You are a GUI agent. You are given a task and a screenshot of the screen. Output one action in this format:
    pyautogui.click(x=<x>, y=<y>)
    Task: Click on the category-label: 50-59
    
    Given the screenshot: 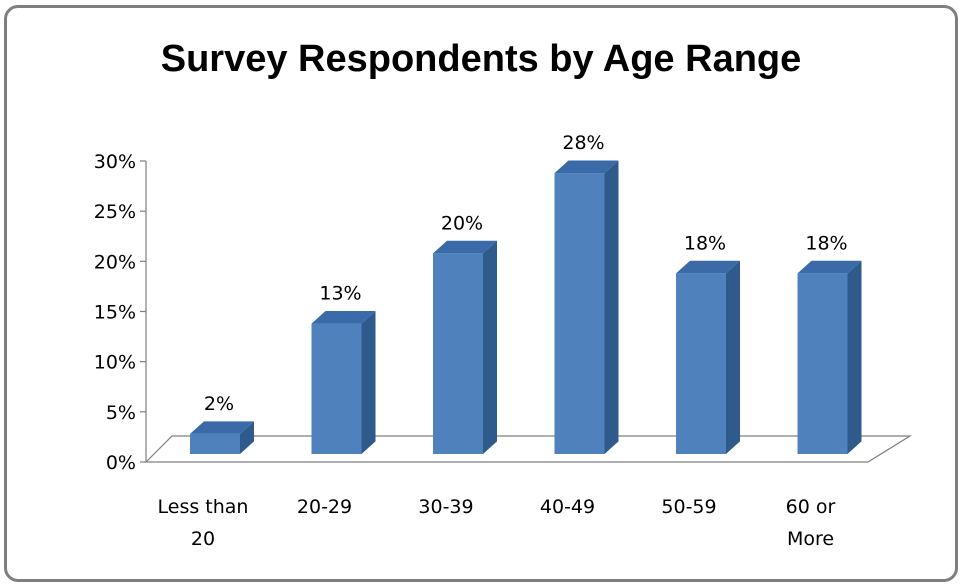 What is the action you would take?
    pyautogui.click(x=688, y=507)
    